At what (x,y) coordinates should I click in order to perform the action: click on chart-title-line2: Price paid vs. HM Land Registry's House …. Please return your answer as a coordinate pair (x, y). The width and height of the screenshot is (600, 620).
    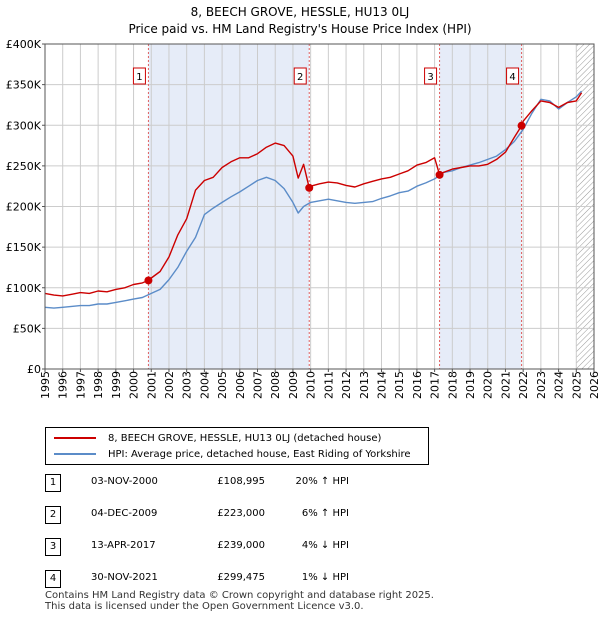
    Looking at the image, I should click on (300, 29).